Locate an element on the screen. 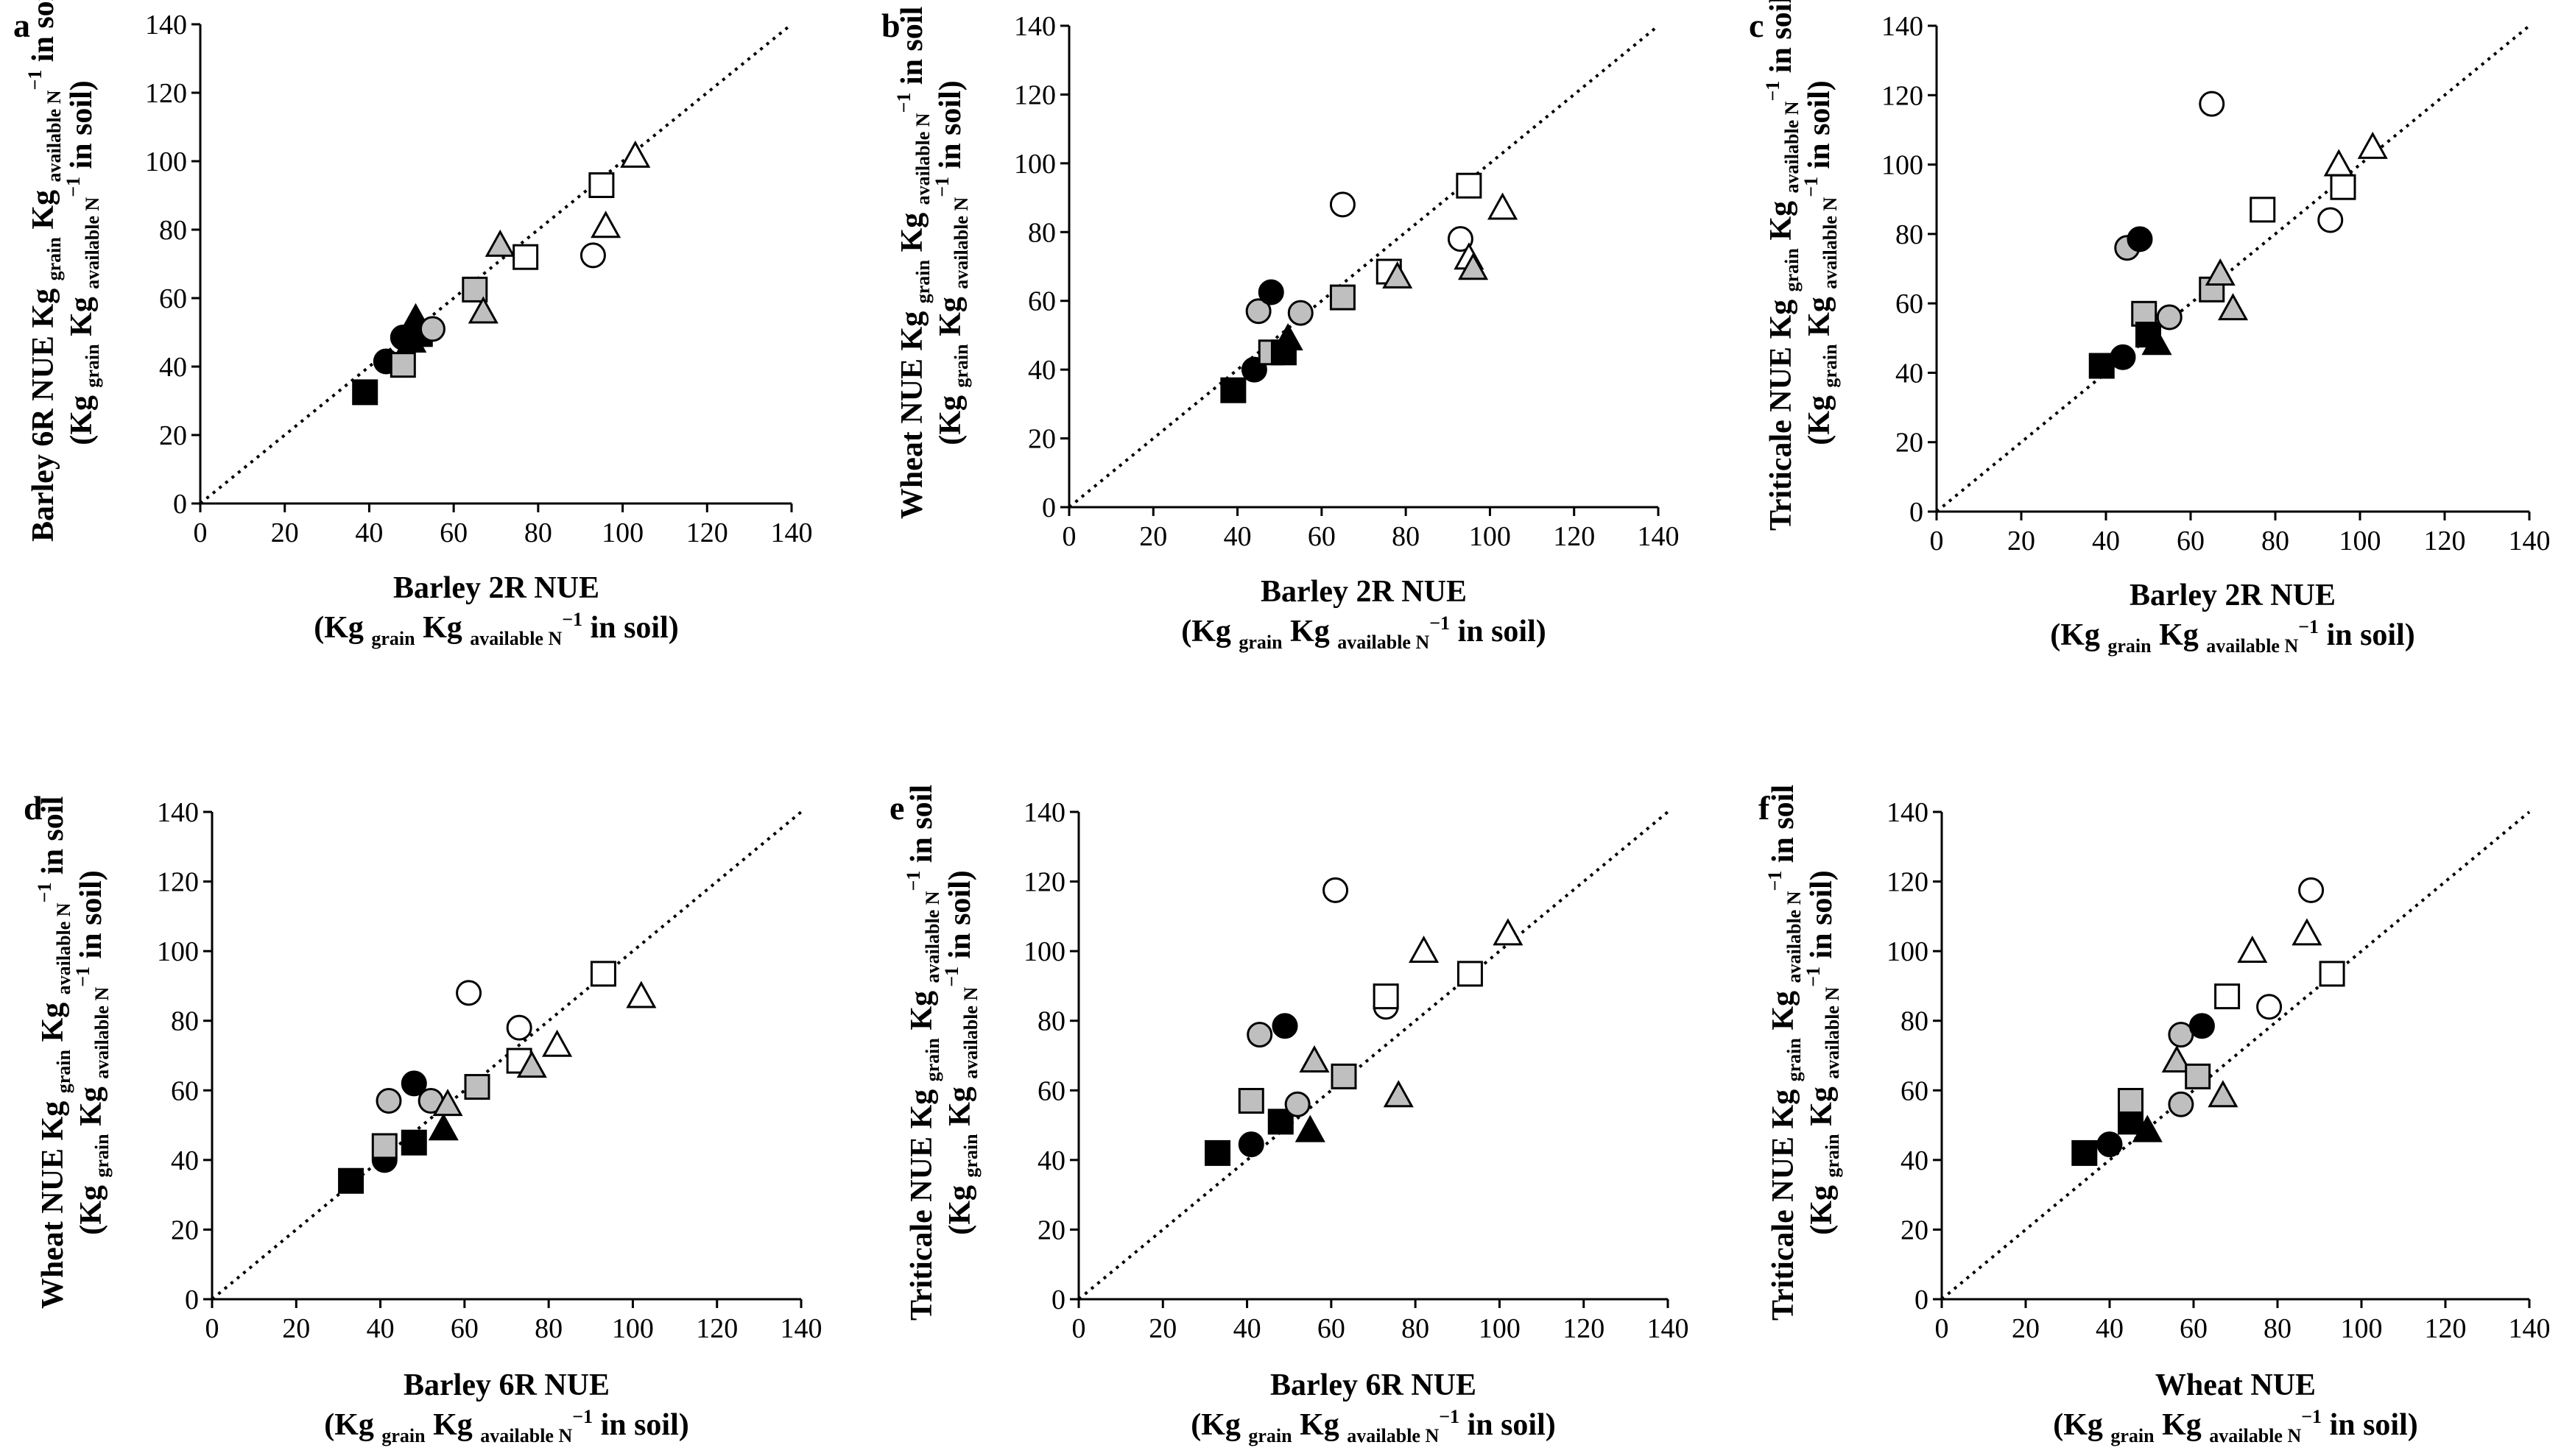 This screenshot has width=2561, height=1456. panel-label: f is located at coordinates (1764, 808).